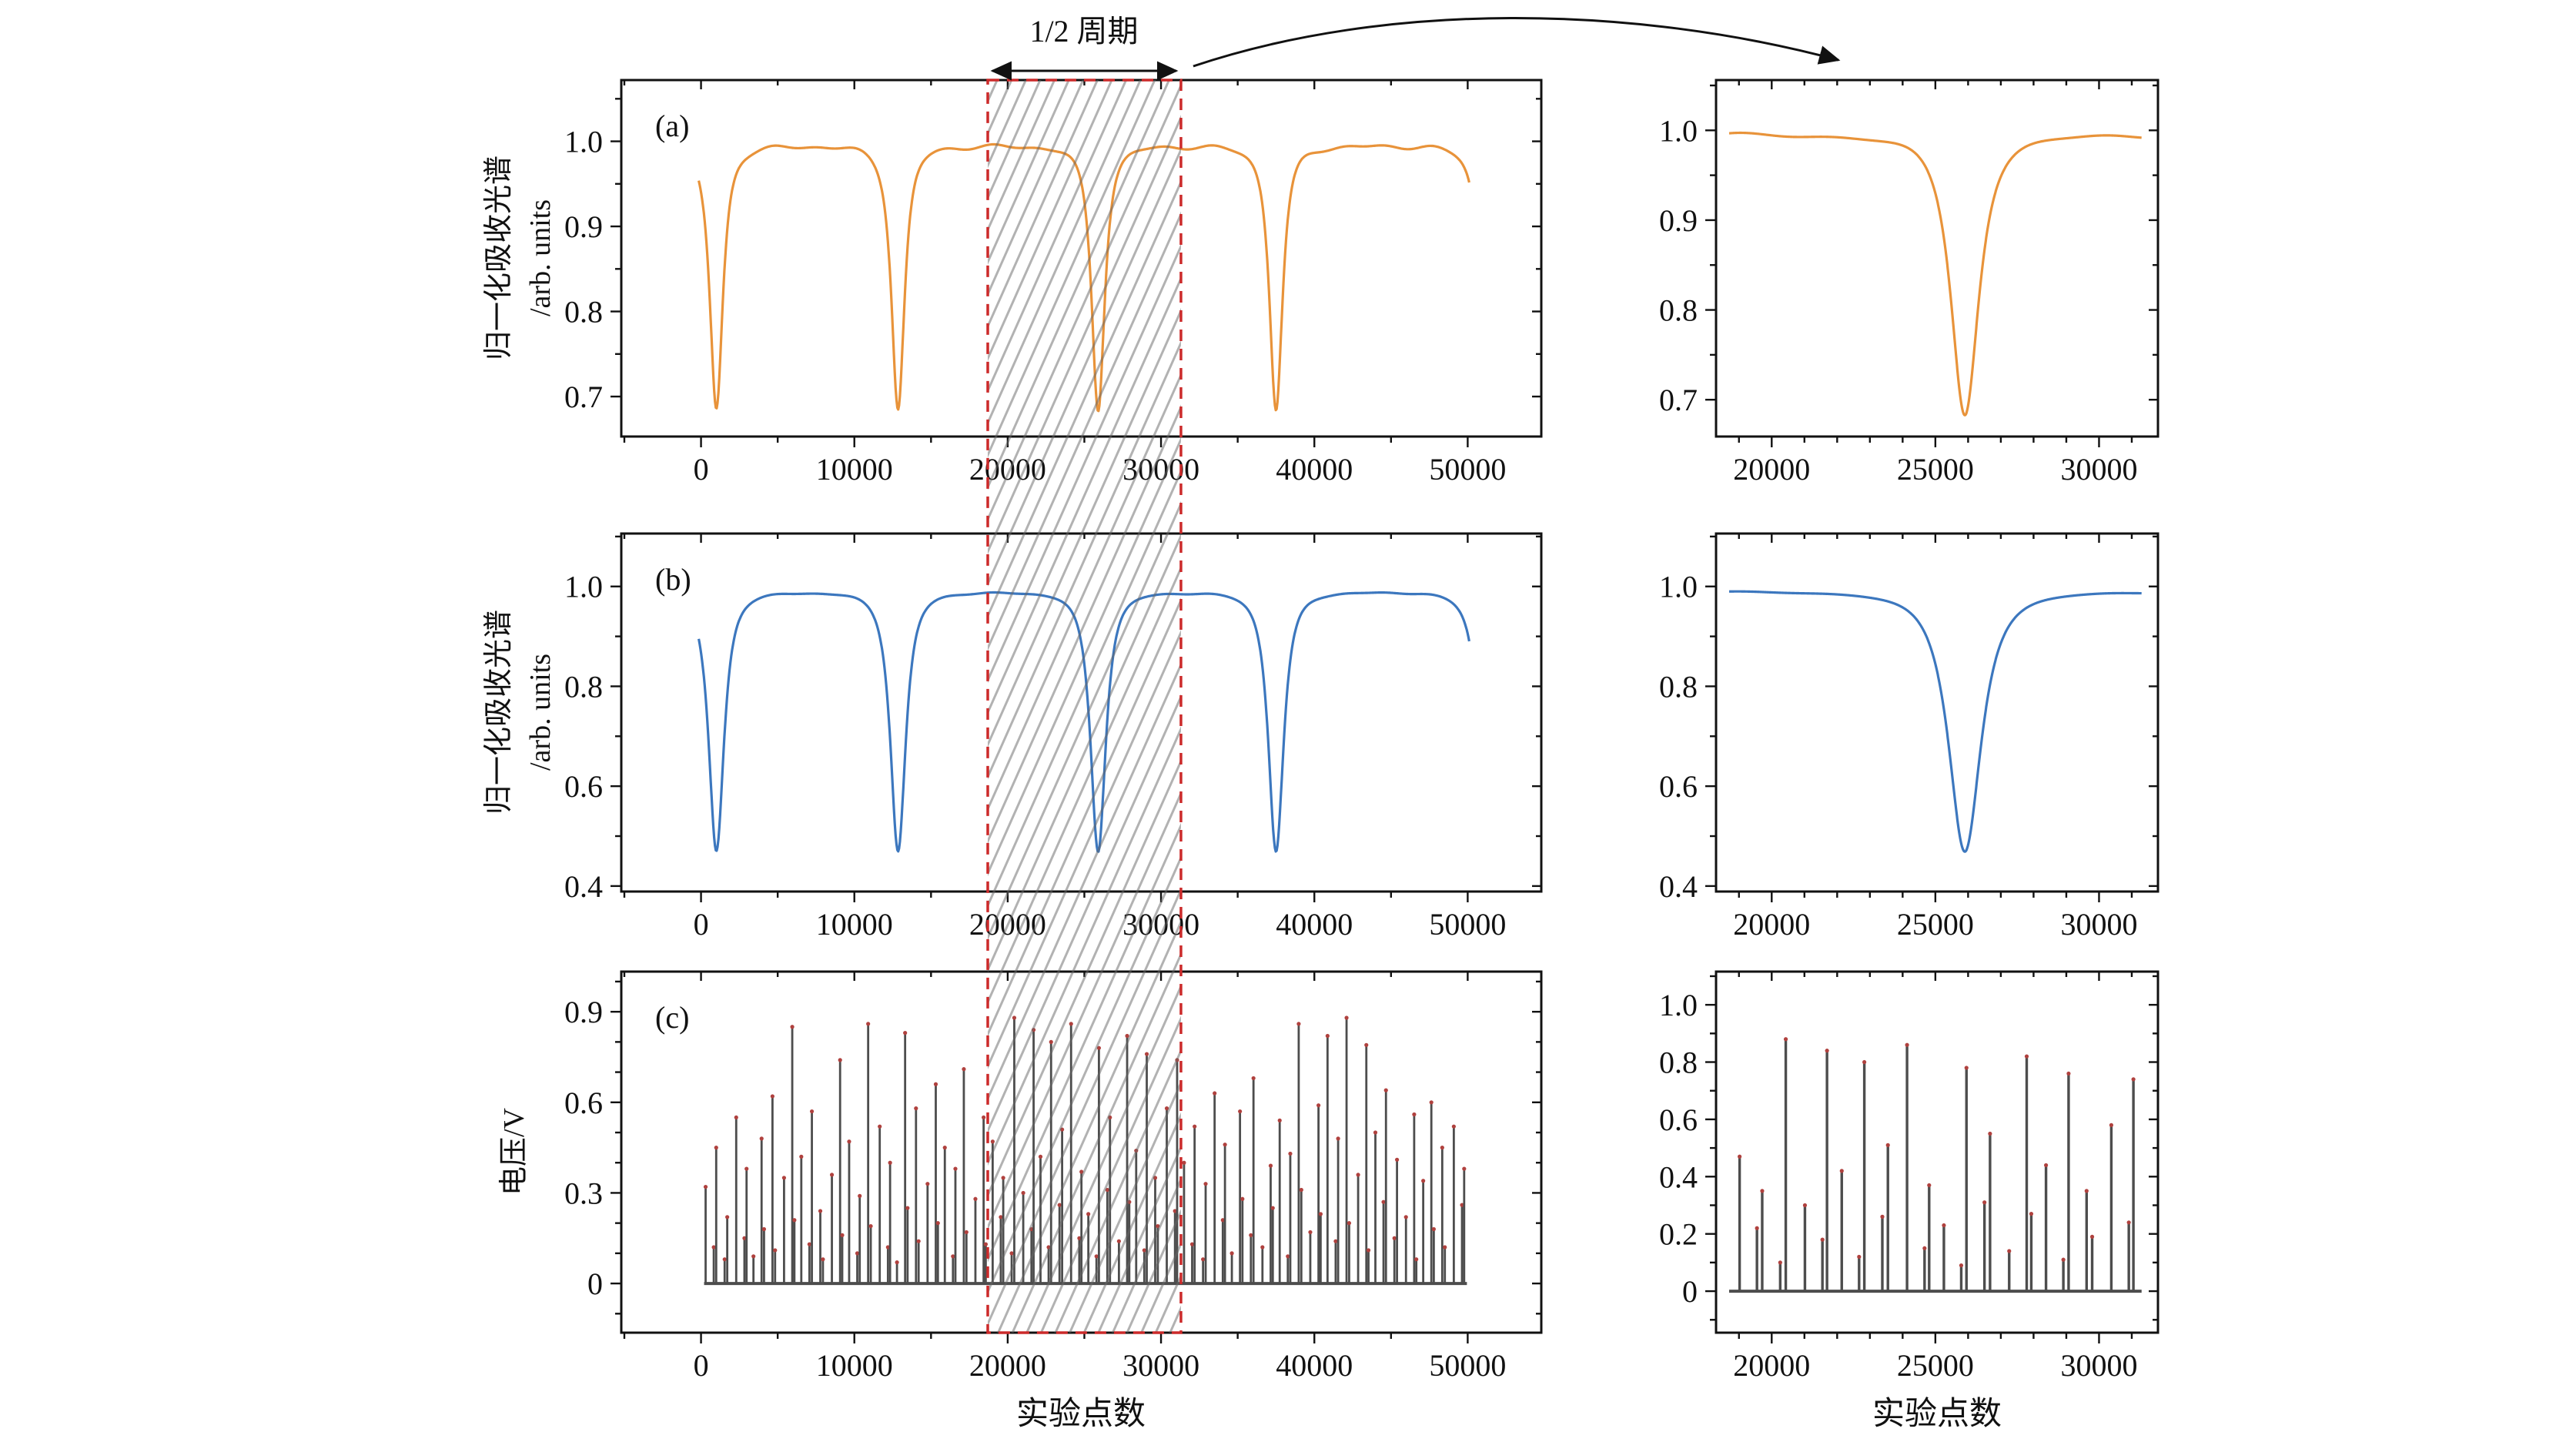 This screenshot has width=2576, height=1432. I want to click on plot-frame, so click(1937, 1152).